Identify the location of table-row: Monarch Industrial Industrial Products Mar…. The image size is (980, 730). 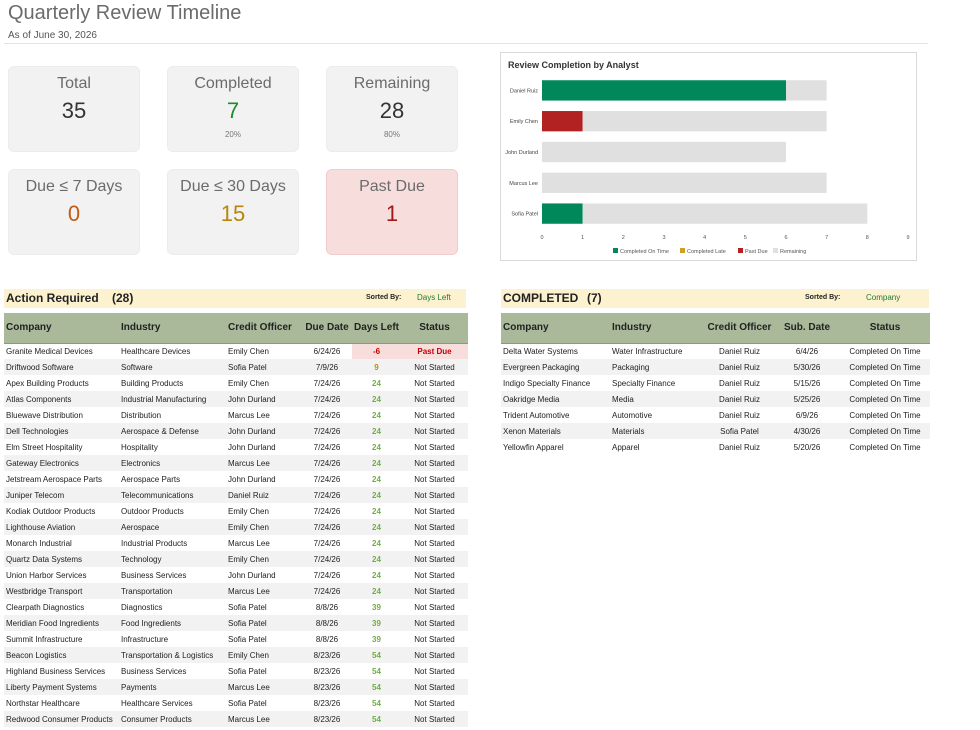
(236, 543).